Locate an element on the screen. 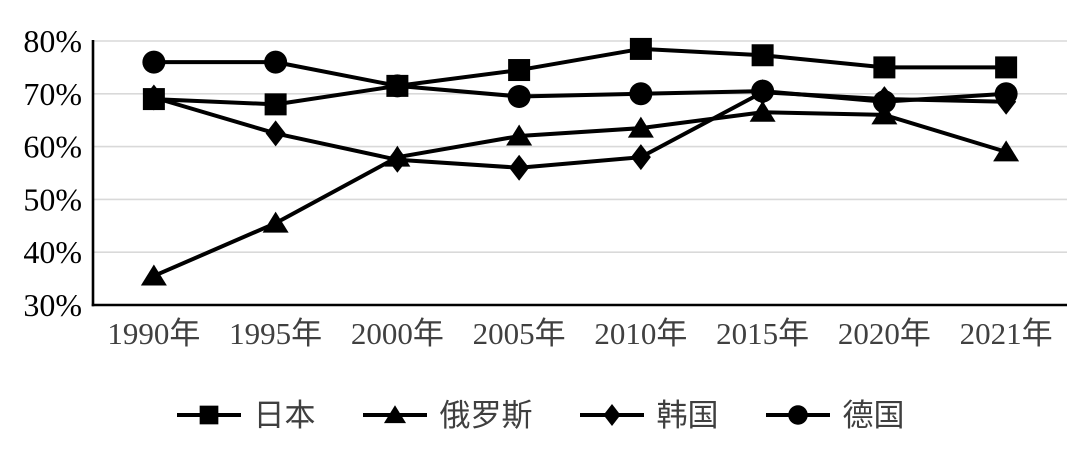  x-axis-tick-label: 2010年 is located at coordinates (640, 333).